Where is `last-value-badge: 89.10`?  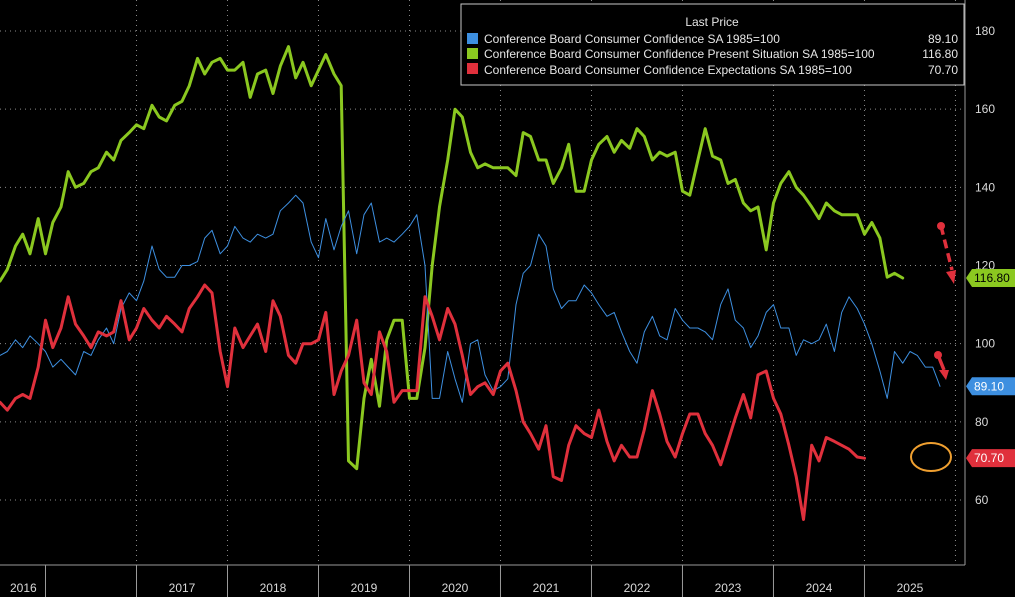
last-value-badge: 89.10 is located at coordinates (990, 386).